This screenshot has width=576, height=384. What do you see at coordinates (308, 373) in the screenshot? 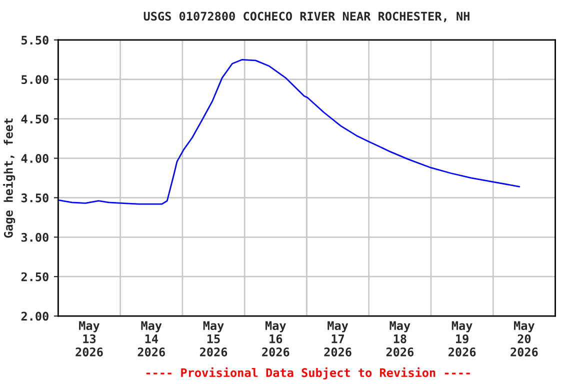
I see `text: ---- Provisional Data Subject to Revision ----` at bounding box center [308, 373].